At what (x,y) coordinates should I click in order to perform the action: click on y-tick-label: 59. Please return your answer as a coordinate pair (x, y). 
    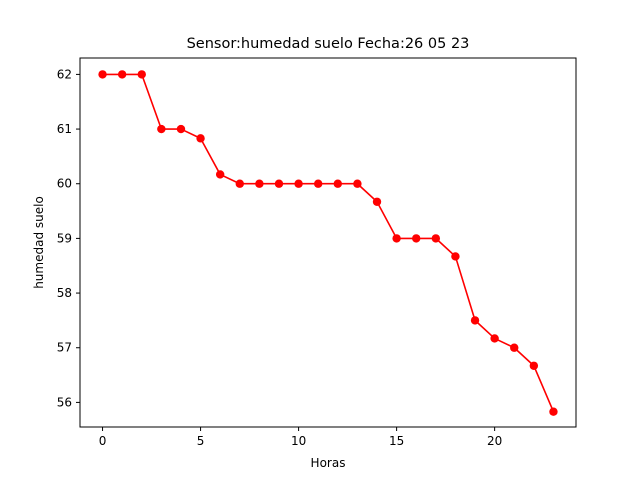
    Looking at the image, I should click on (64, 238).